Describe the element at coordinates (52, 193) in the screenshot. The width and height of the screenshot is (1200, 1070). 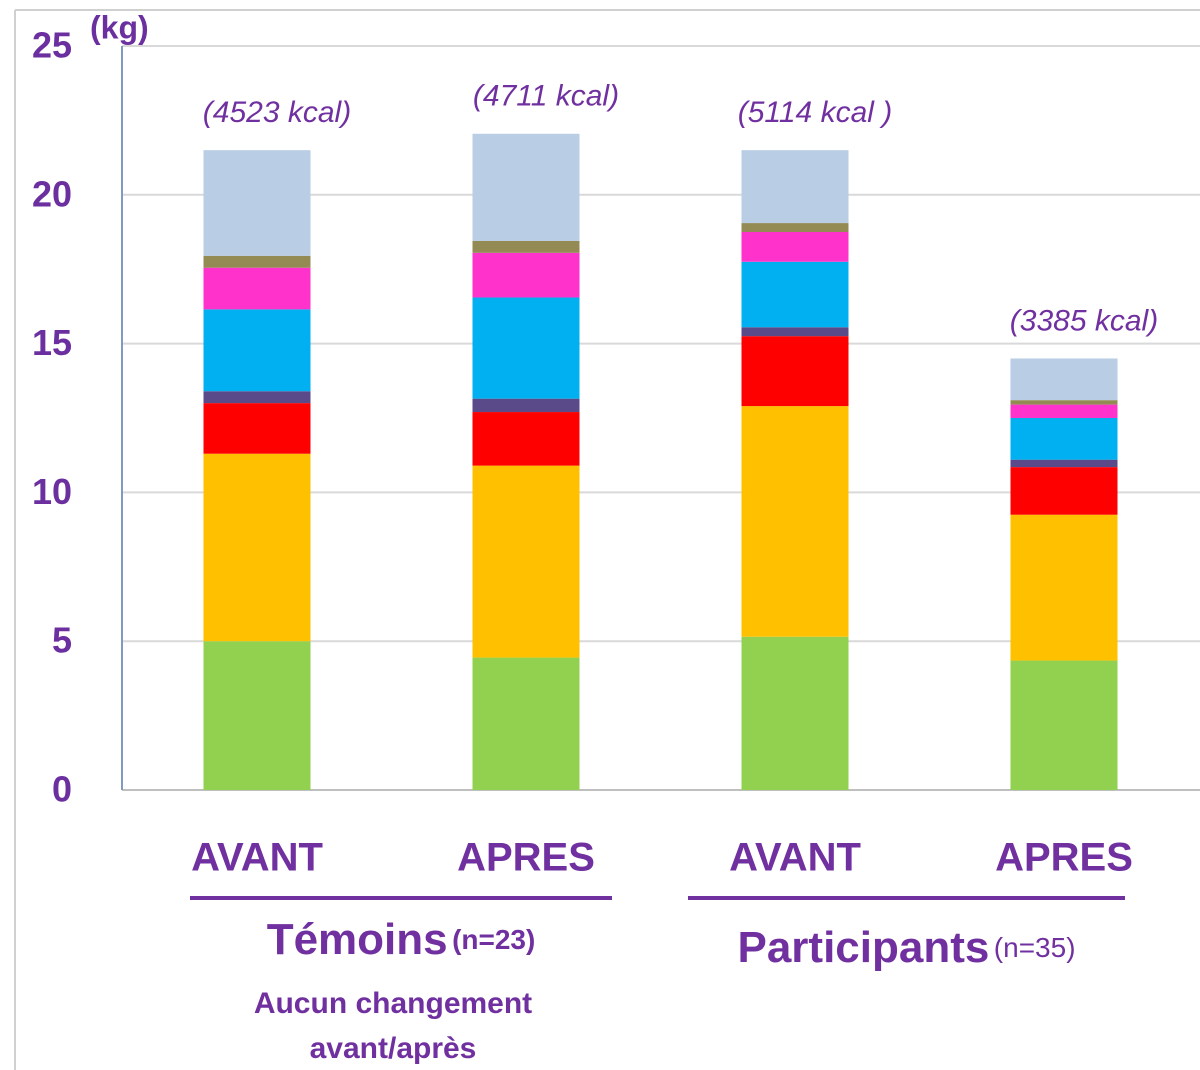
I see `y-tick-label: 20` at that location.